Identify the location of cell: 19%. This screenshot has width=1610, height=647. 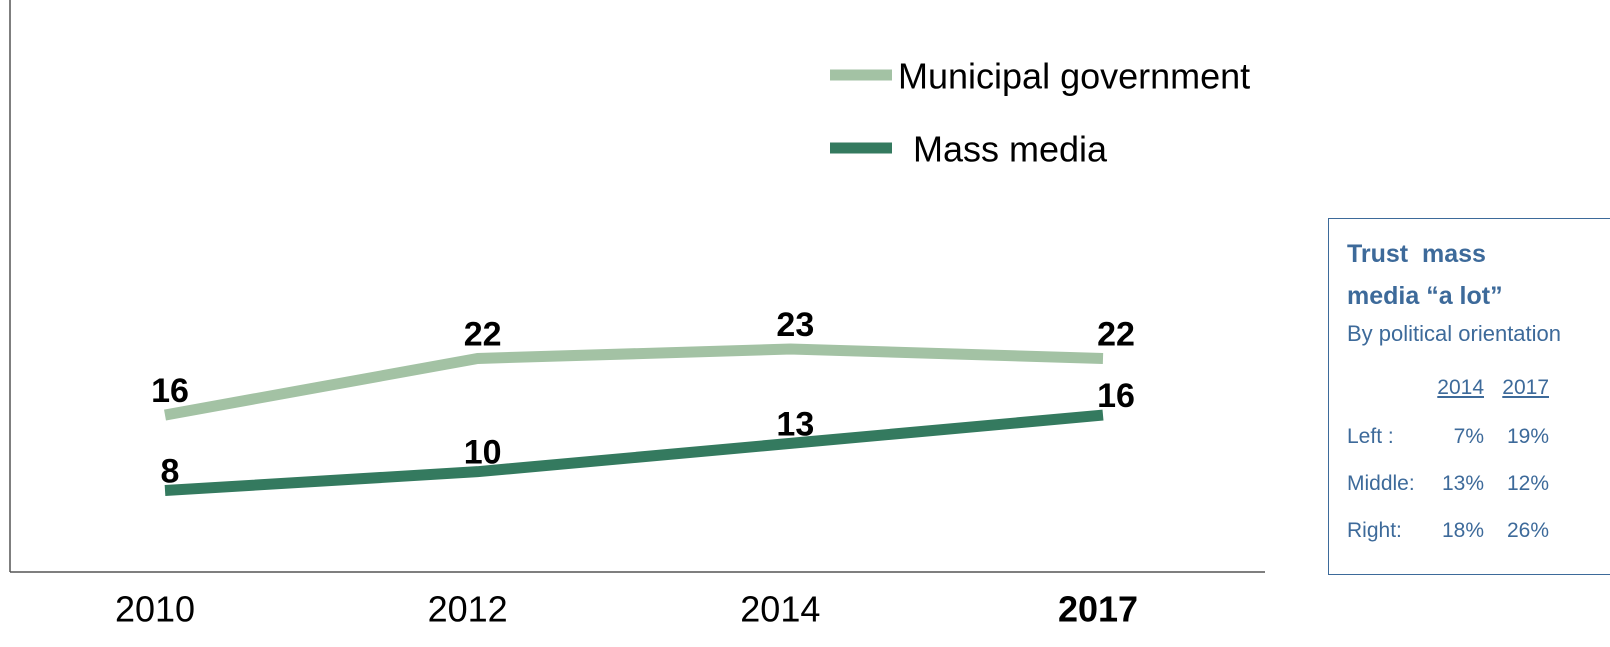
(1527, 436).